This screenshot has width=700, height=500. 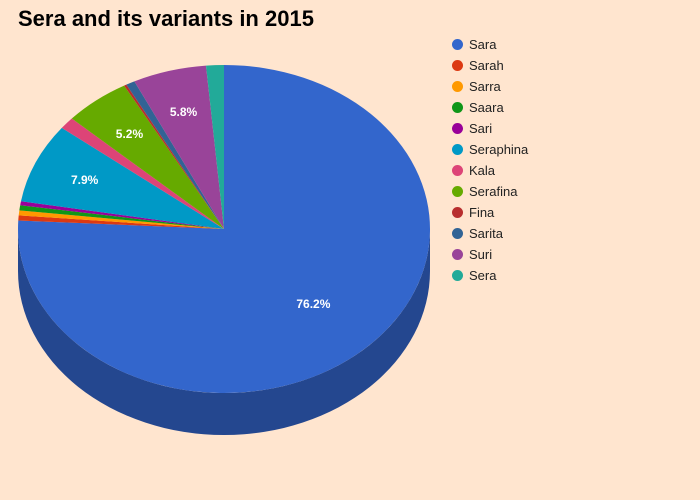 I want to click on pie-slice-seraphina, so click(x=122, y=178).